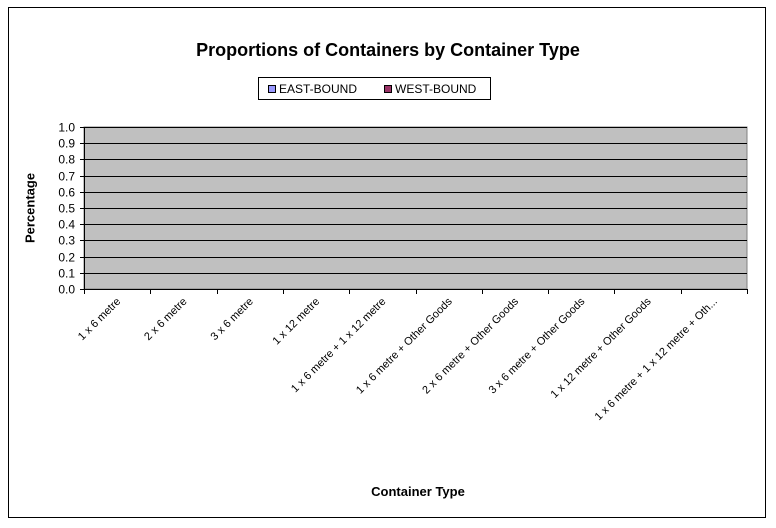 The width and height of the screenshot is (776, 528). What do you see at coordinates (388, 88) in the screenshot?
I see `legend-swatch-west` at bounding box center [388, 88].